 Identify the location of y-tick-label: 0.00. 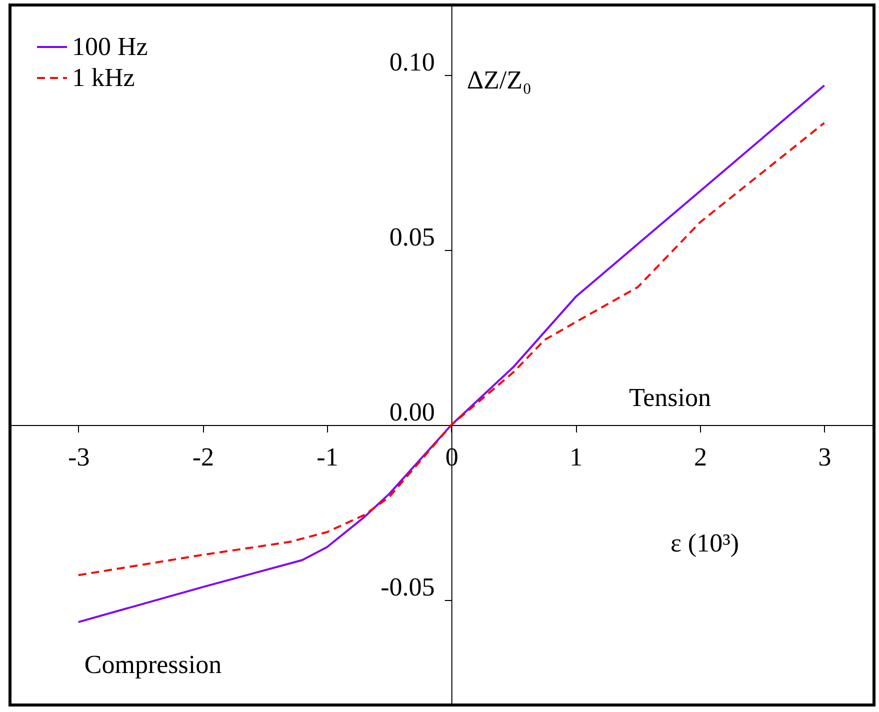
(412, 412).